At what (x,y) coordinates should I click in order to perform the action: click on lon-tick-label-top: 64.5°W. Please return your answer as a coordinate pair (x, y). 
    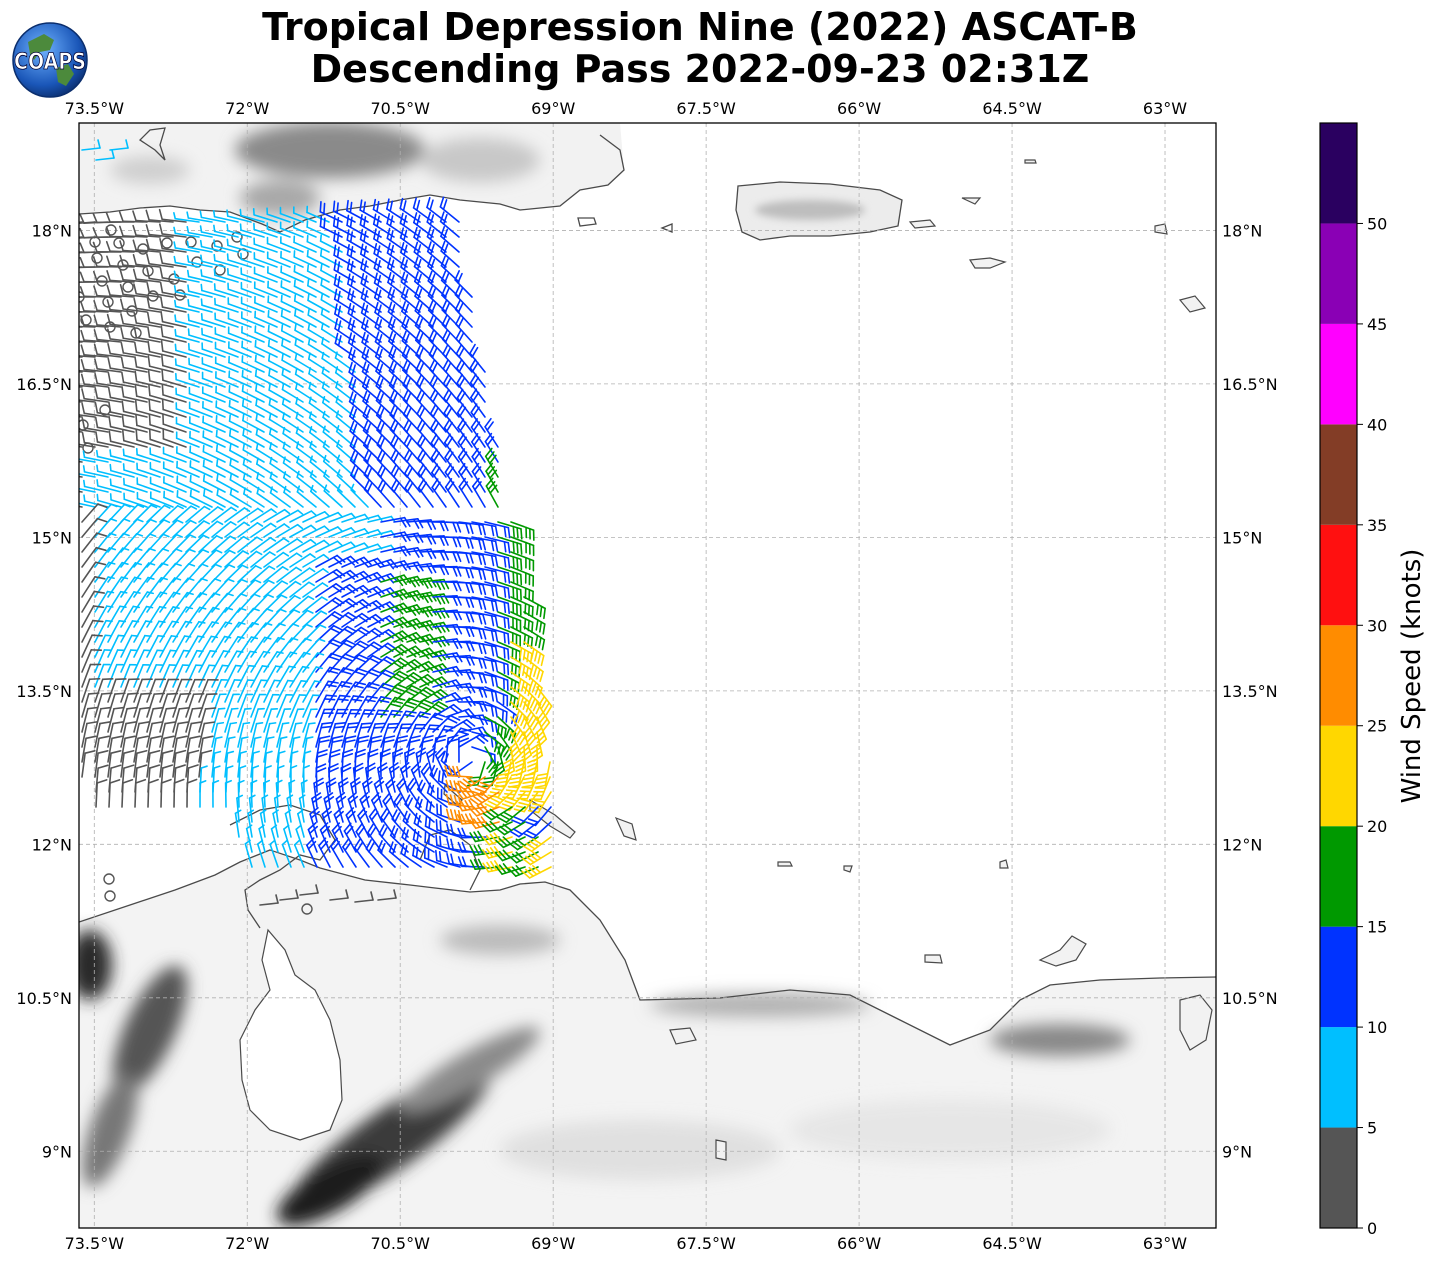
    Looking at the image, I should click on (1012, 108).